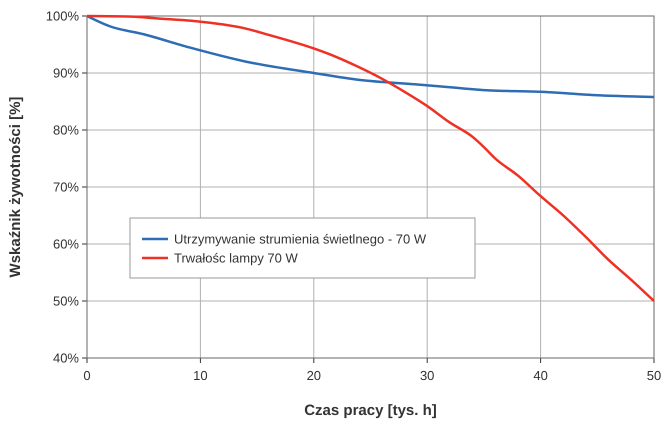 The width and height of the screenshot is (664, 429). What do you see at coordinates (200, 375) in the screenshot?
I see `x-tick-label: 10` at bounding box center [200, 375].